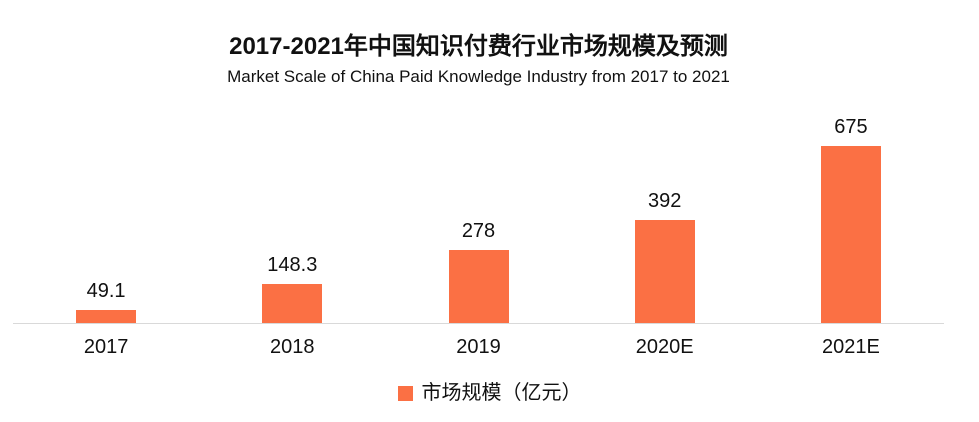 This screenshot has height=422, width=979. I want to click on bar-group: 278, so click(478, 271).